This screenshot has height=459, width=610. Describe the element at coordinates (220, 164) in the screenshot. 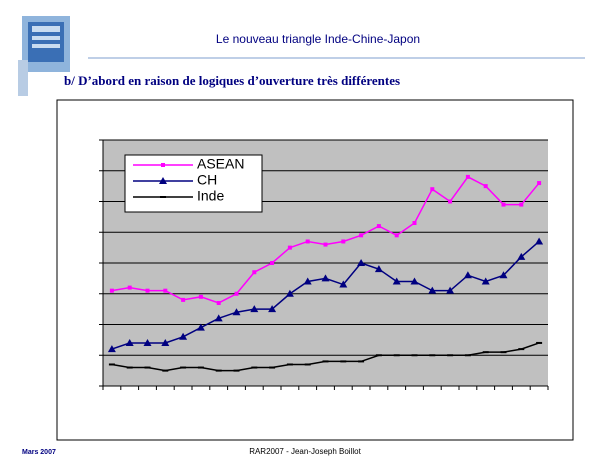

I see `legend-label: ASEAN` at that location.